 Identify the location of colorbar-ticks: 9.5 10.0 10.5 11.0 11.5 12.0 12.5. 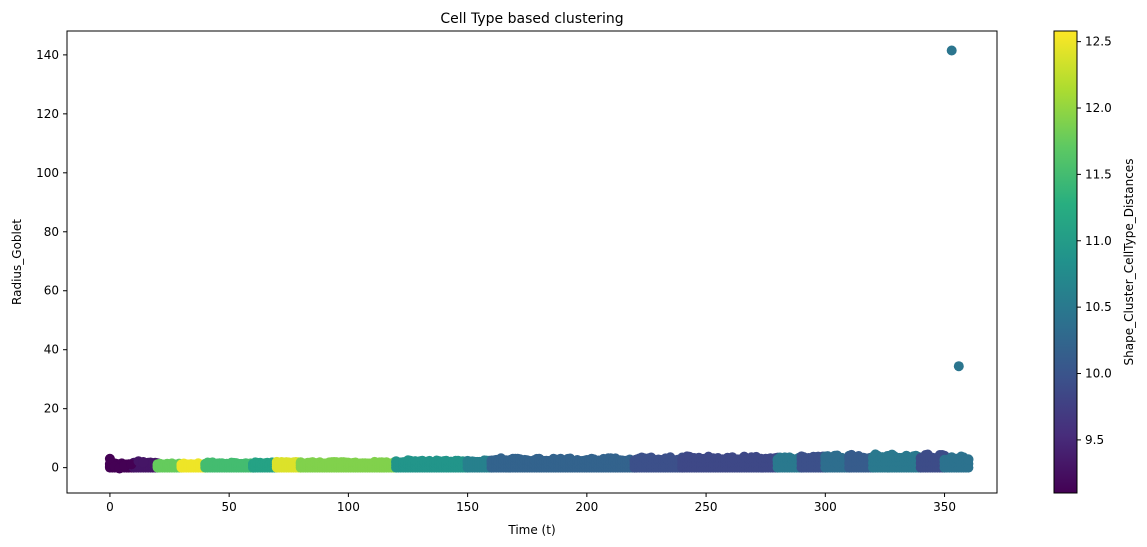
(1094, 241).